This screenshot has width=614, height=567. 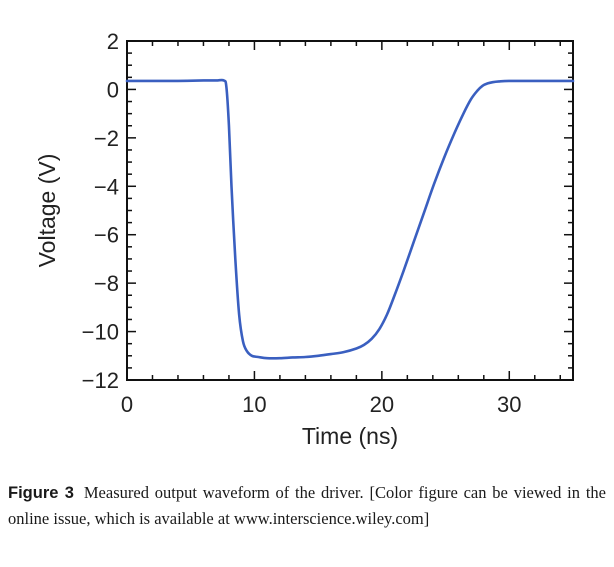 I want to click on y-tick-label: 0, so click(x=113, y=89).